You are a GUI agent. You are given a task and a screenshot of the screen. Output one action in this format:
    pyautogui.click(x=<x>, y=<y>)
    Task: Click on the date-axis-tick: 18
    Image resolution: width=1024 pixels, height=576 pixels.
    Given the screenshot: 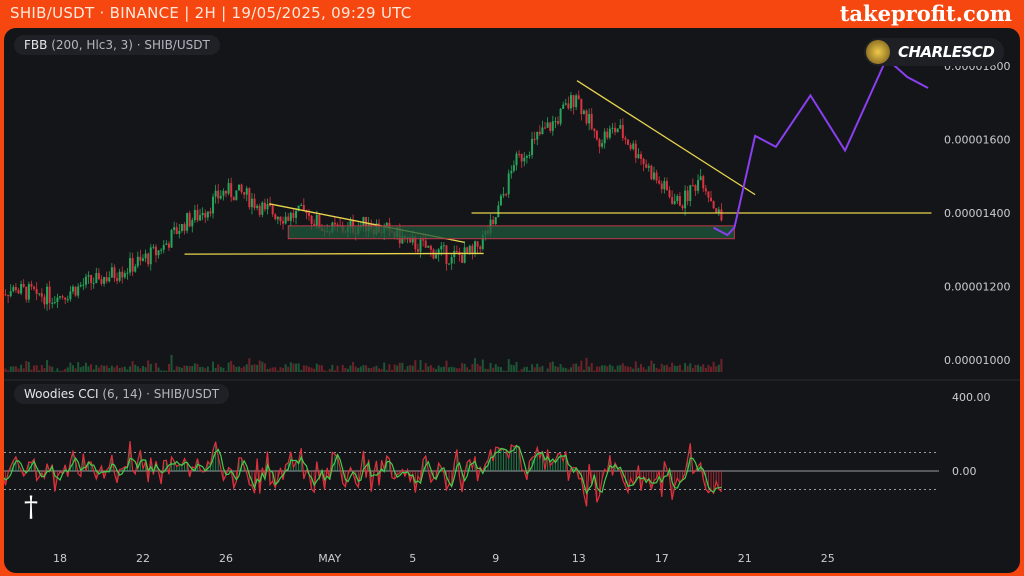 What is the action you would take?
    pyautogui.click(x=60, y=558)
    